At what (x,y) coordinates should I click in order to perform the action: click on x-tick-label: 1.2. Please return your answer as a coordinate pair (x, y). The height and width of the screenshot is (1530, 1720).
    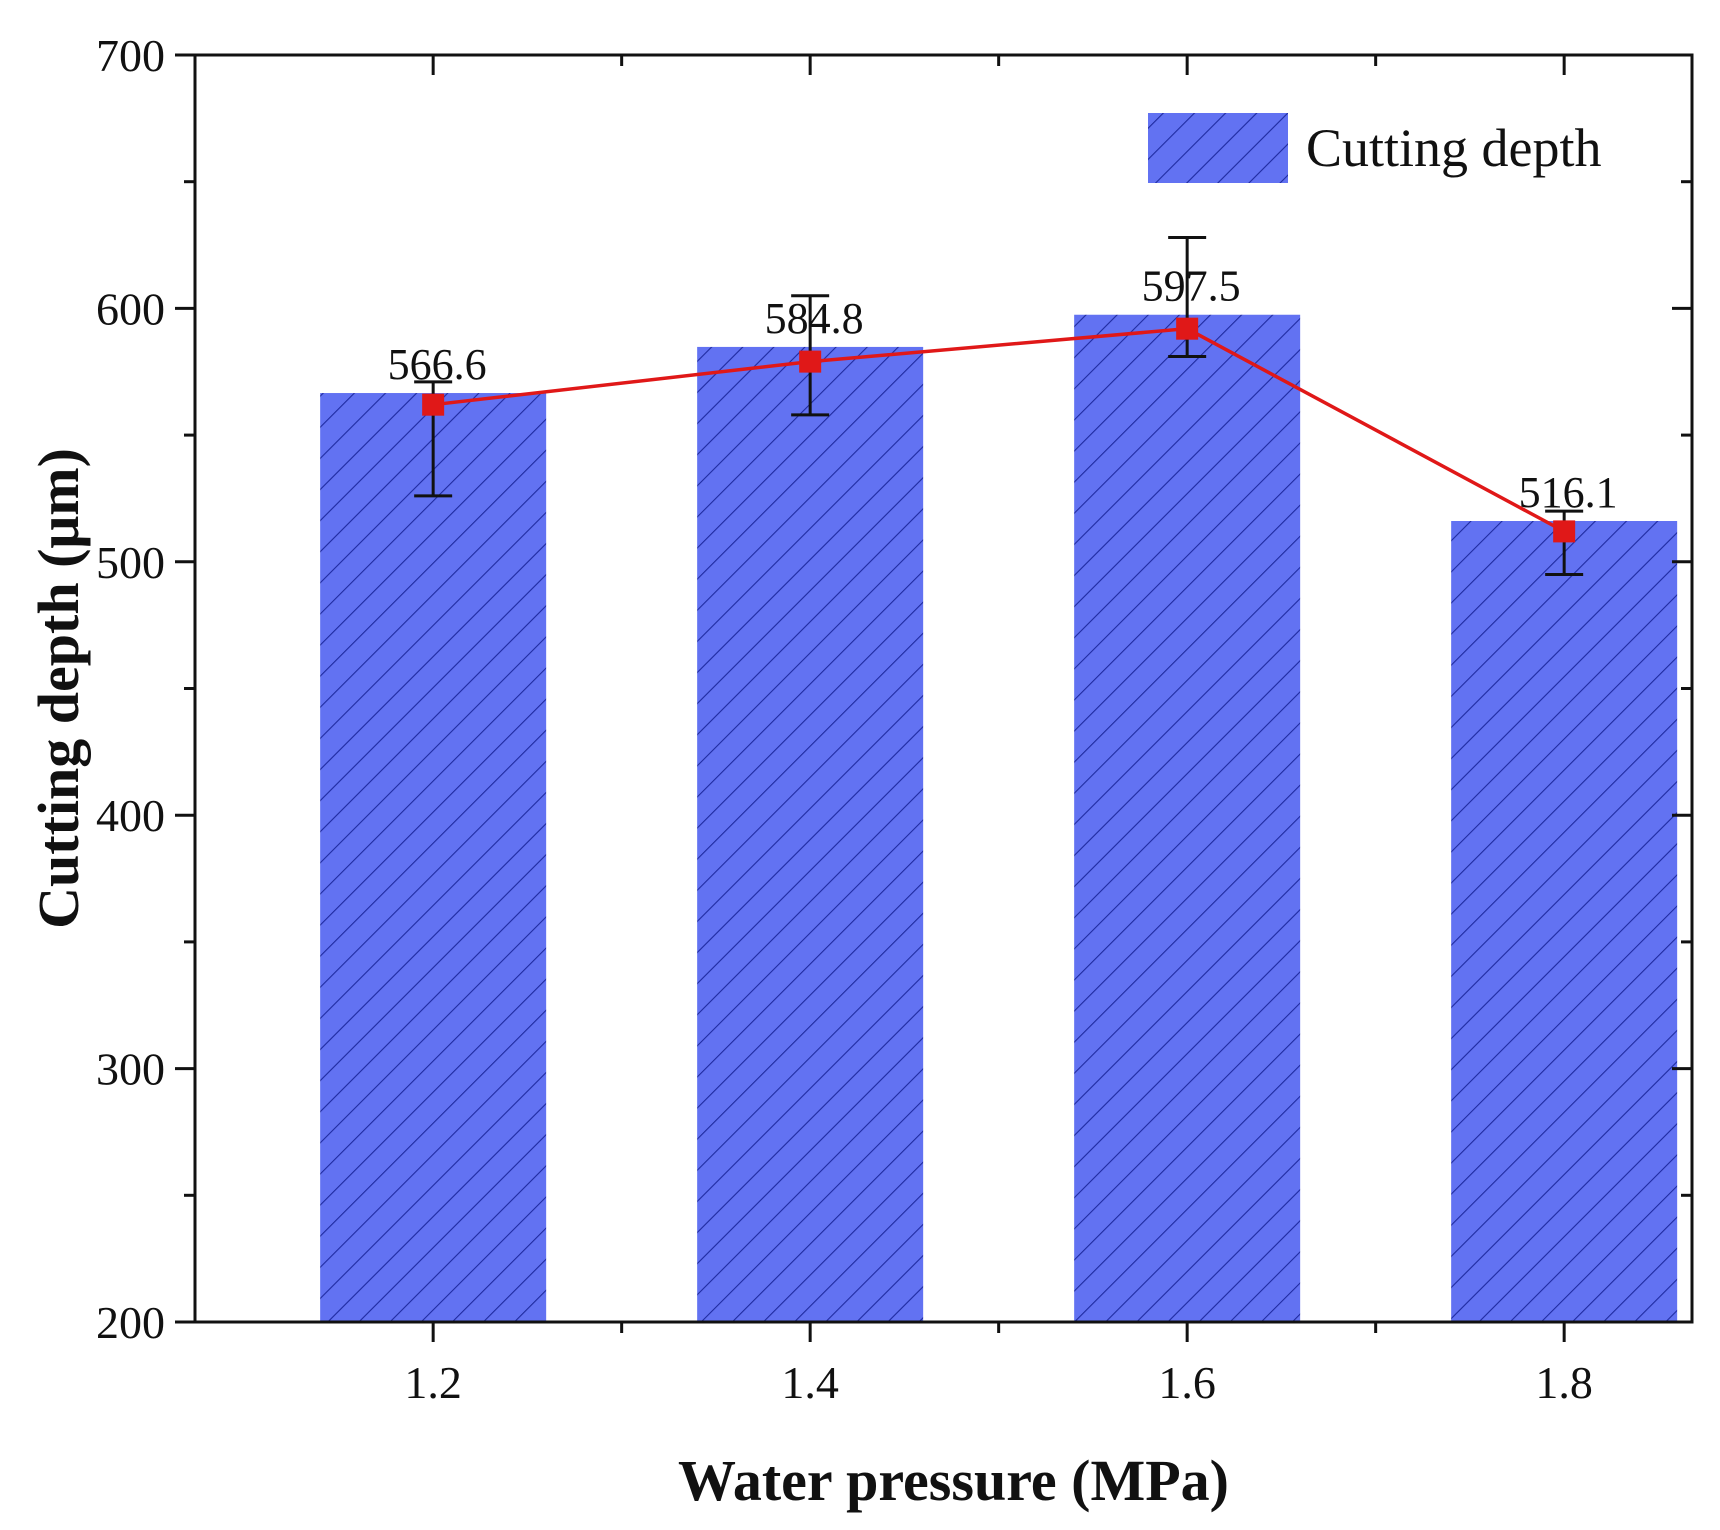
    Looking at the image, I should click on (433, 1382).